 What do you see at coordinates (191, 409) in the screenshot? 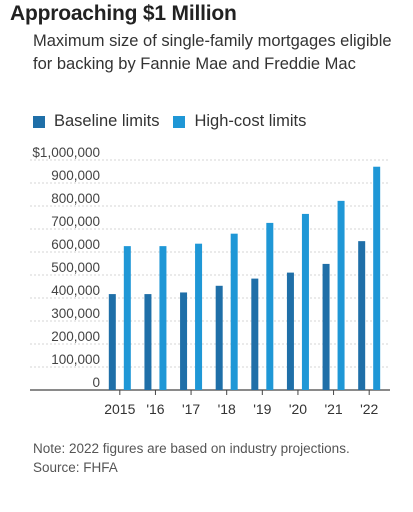
I see `x-tick-label: '17` at bounding box center [191, 409].